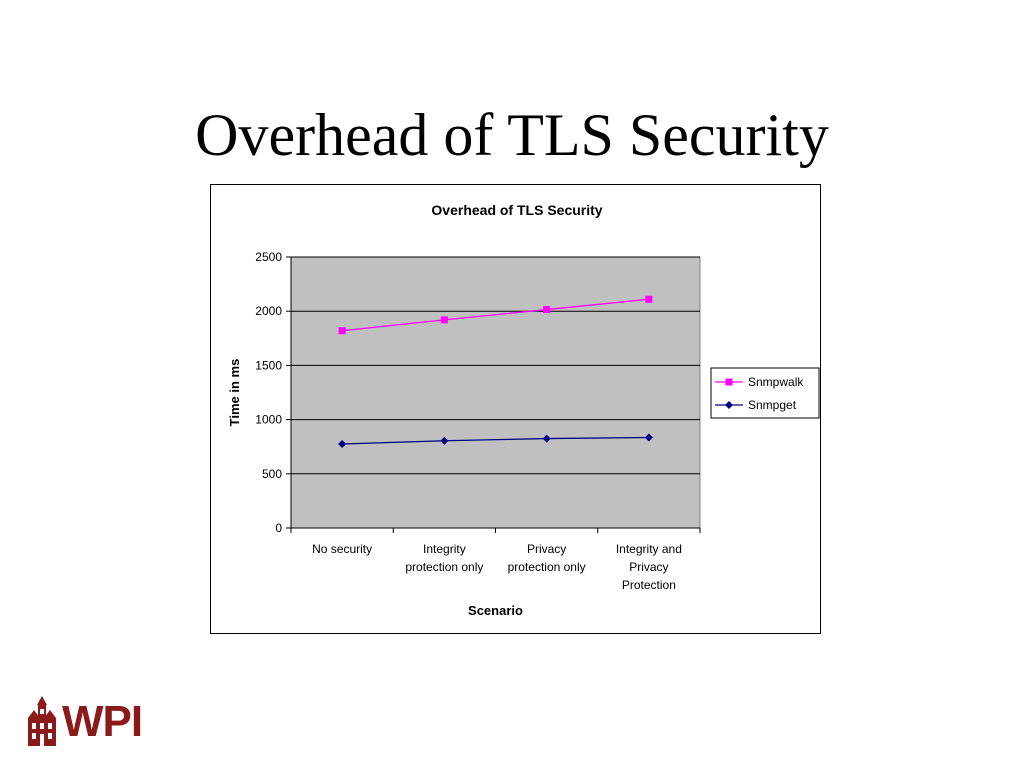  Describe the element at coordinates (342, 549) in the screenshot. I see `x-tick-label: No security` at that location.